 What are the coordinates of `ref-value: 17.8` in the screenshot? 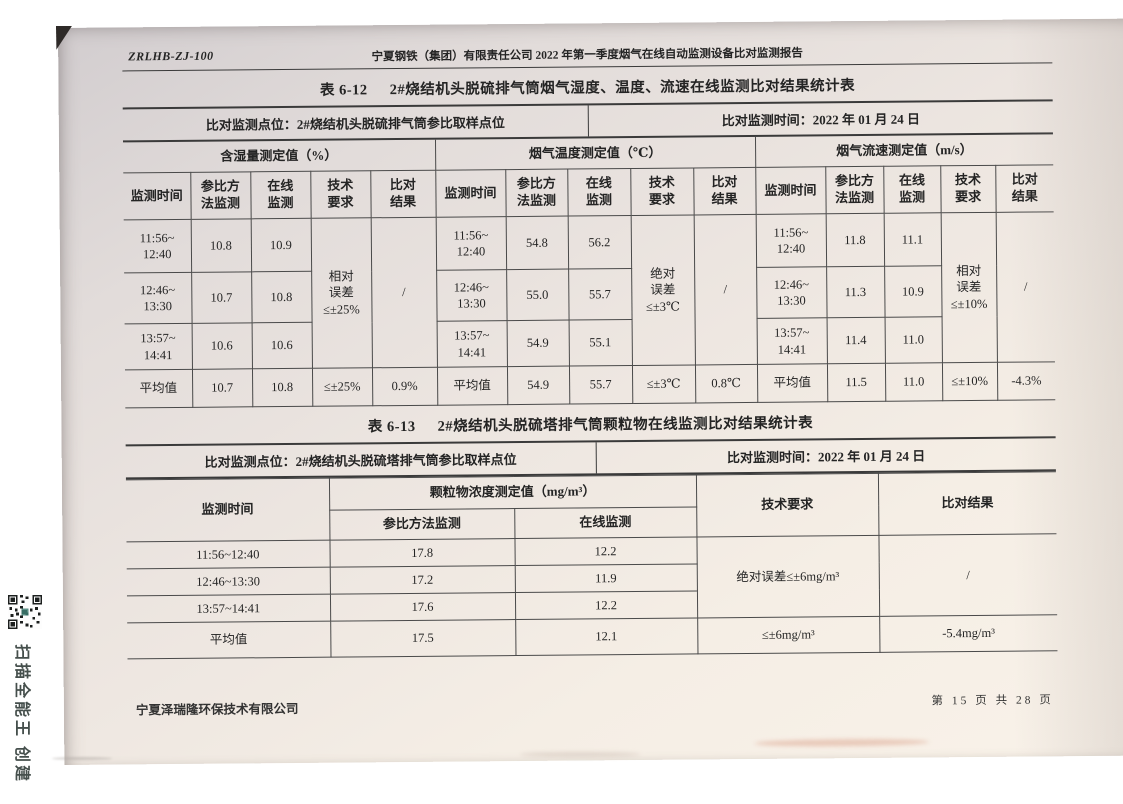 It's located at (422, 553).